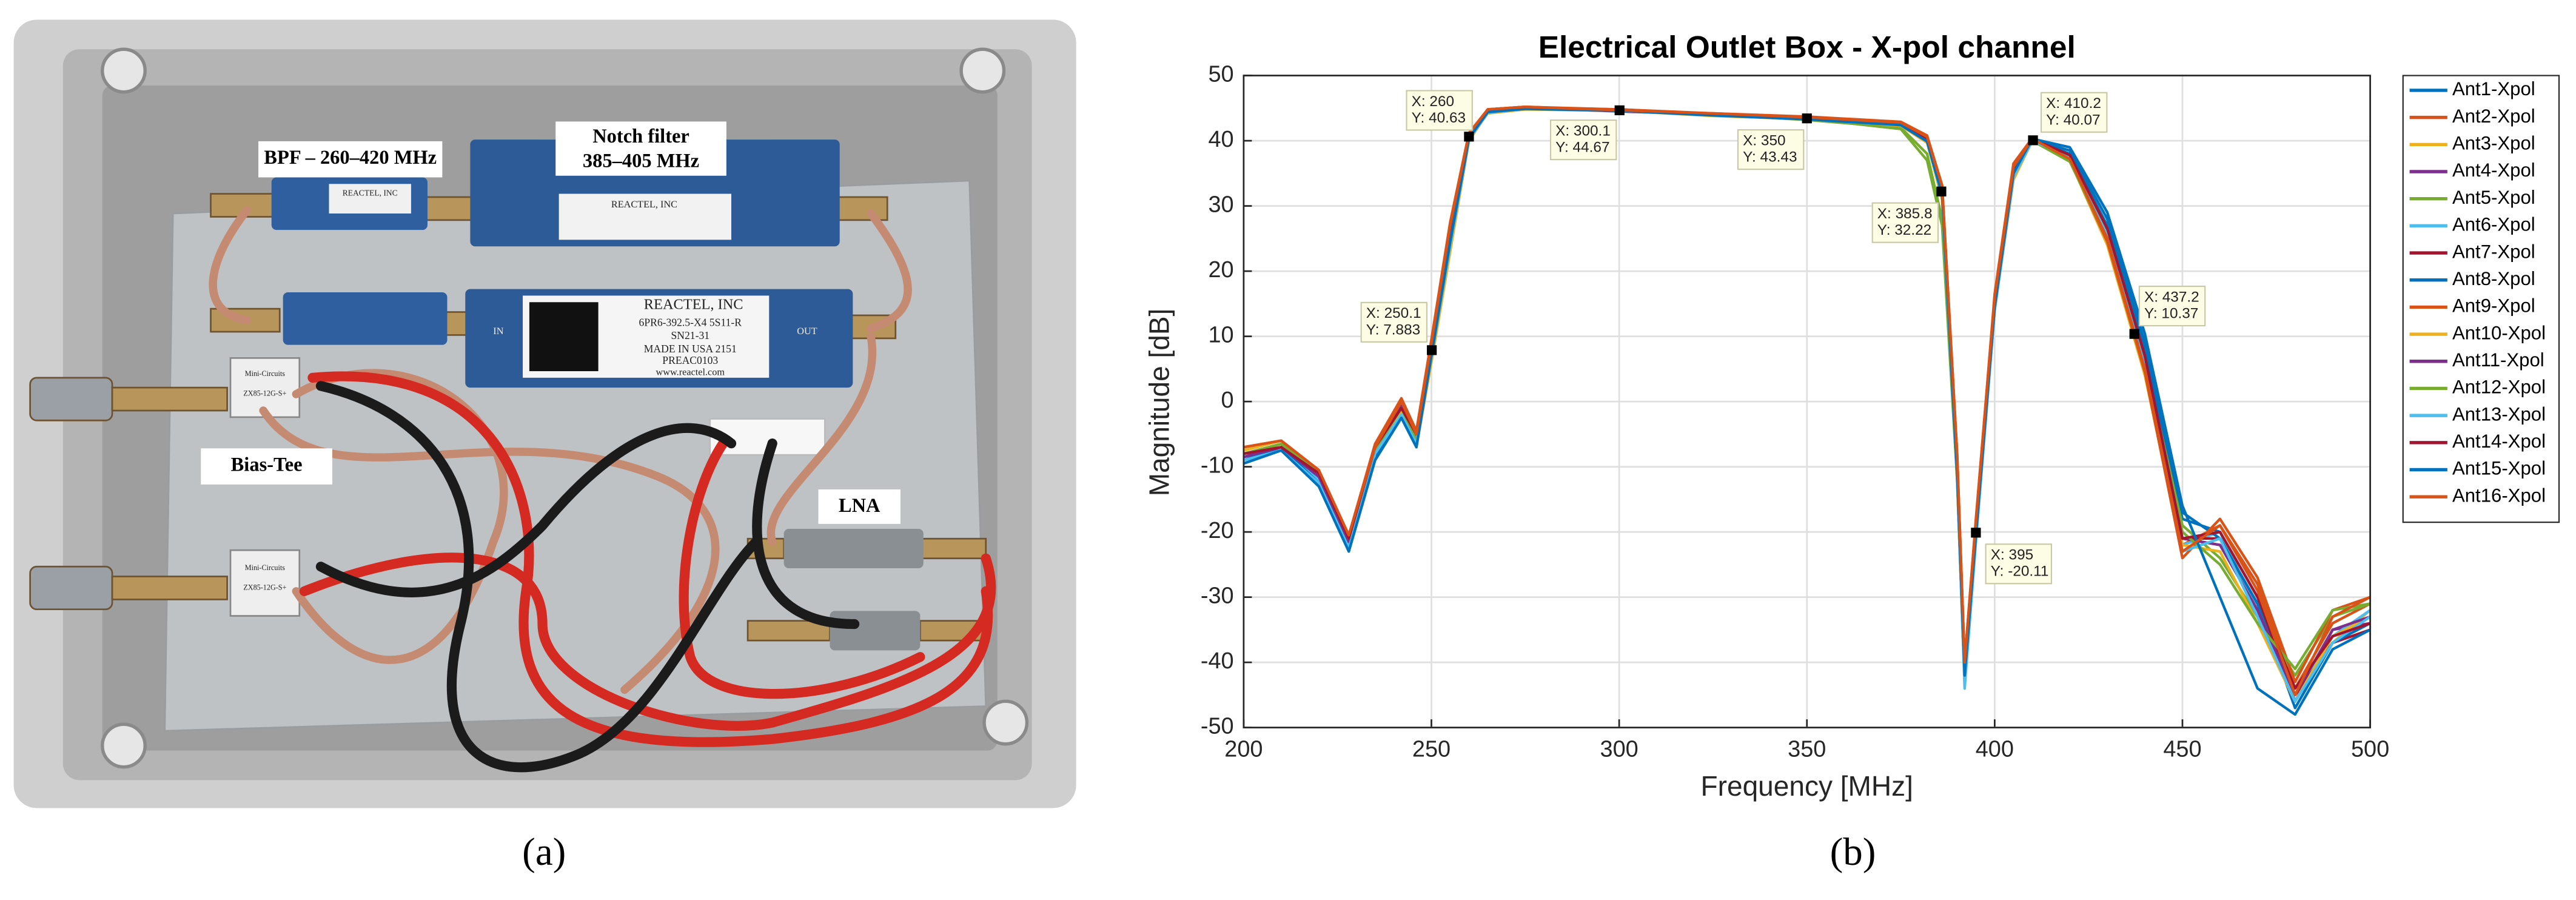 This screenshot has width=2576, height=900. I want to click on datatip-text: Y: 40.63, so click(1439, 118).